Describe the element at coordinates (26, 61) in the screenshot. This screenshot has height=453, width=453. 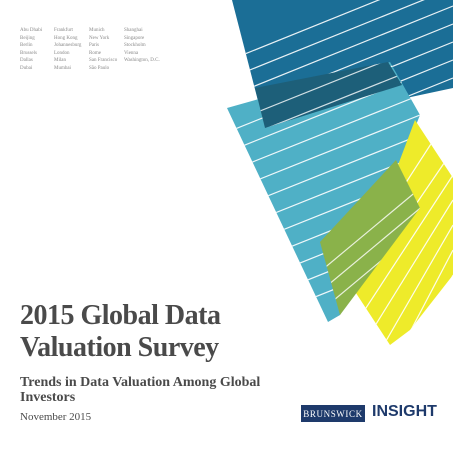
I see `city-name: Dallas` at that location.